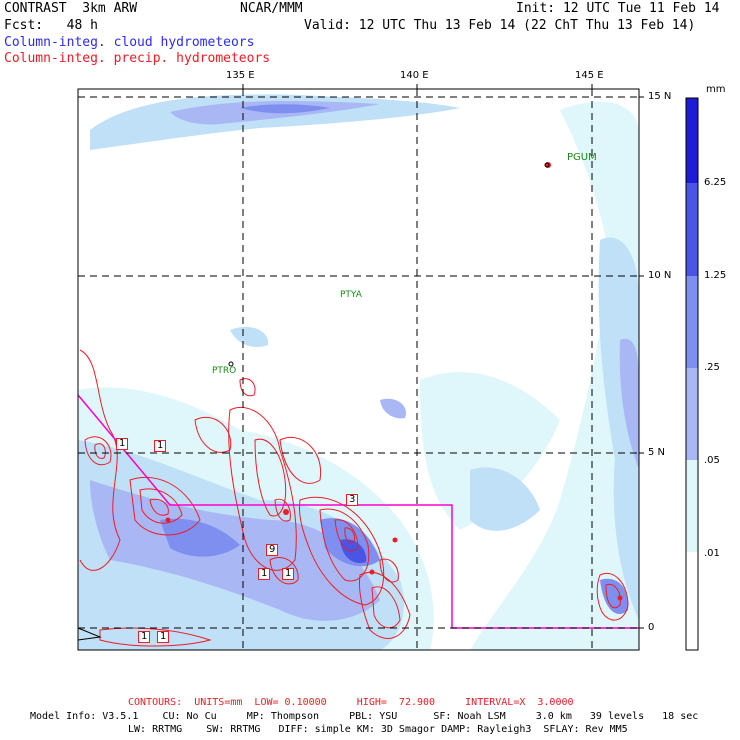 The image size is (740, 740). Describe the element at coordinates (414, 75) in the screenshot. I see `lon-label-140: 140 E` at that location.